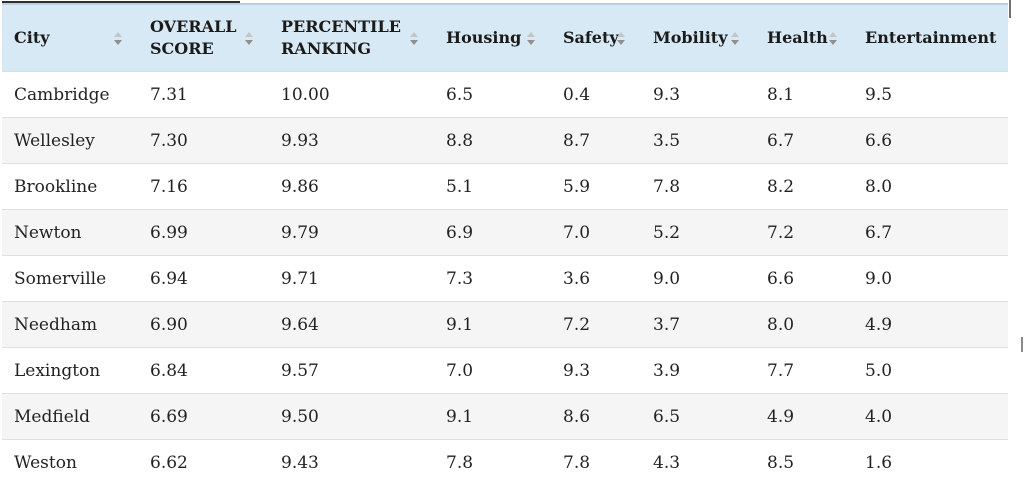 This screenshot has height=480, width=1024. I want to click on city-cell: Somerville, so click(60, 278).